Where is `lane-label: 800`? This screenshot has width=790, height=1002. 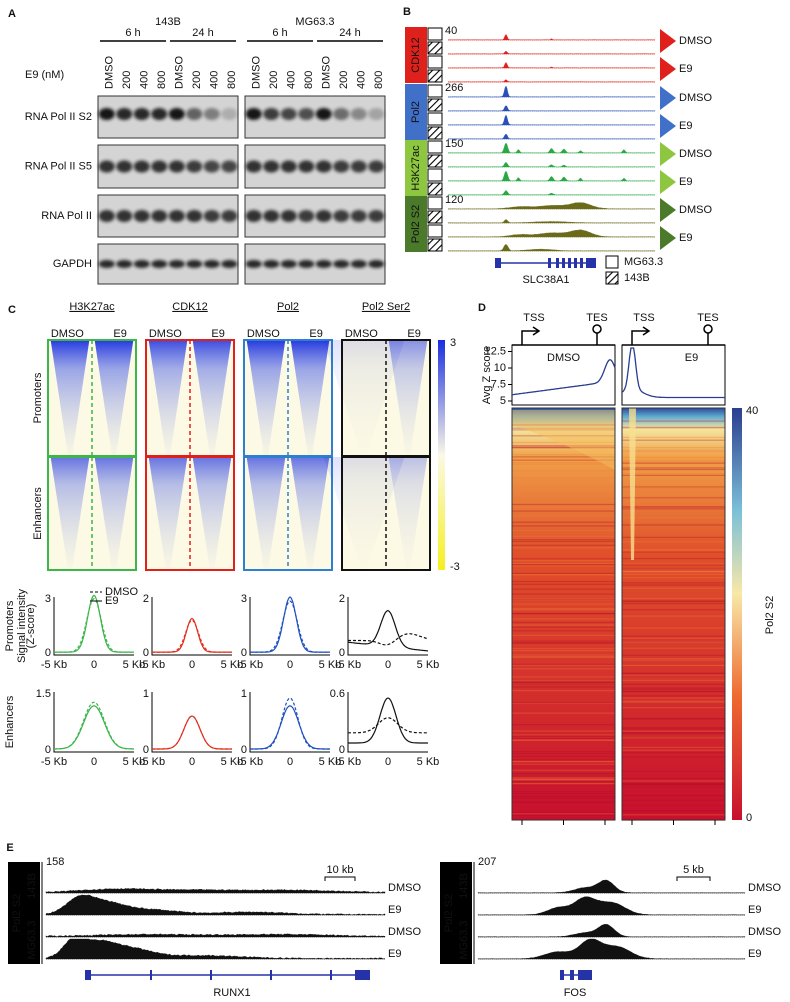
lane-label: 800 is located at coordinates (379, 80).